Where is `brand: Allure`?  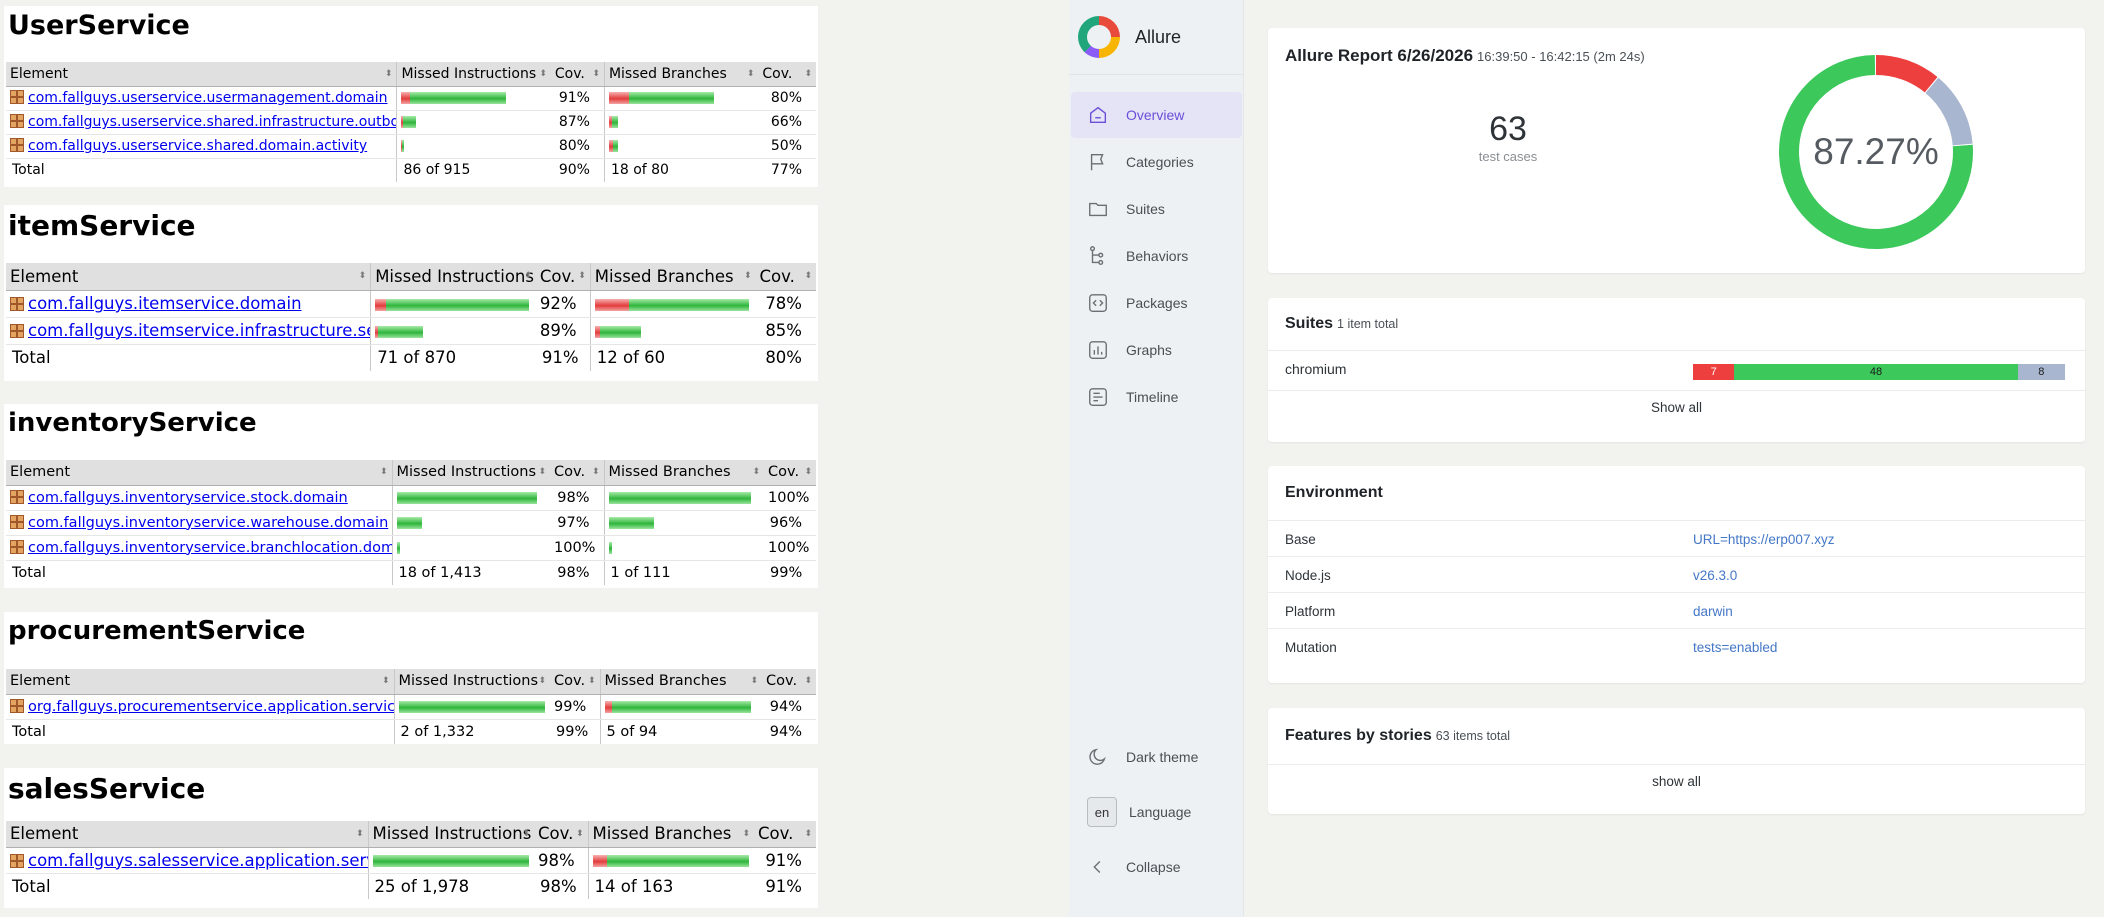 brand: Allure is located at coordinates (1156, 37).